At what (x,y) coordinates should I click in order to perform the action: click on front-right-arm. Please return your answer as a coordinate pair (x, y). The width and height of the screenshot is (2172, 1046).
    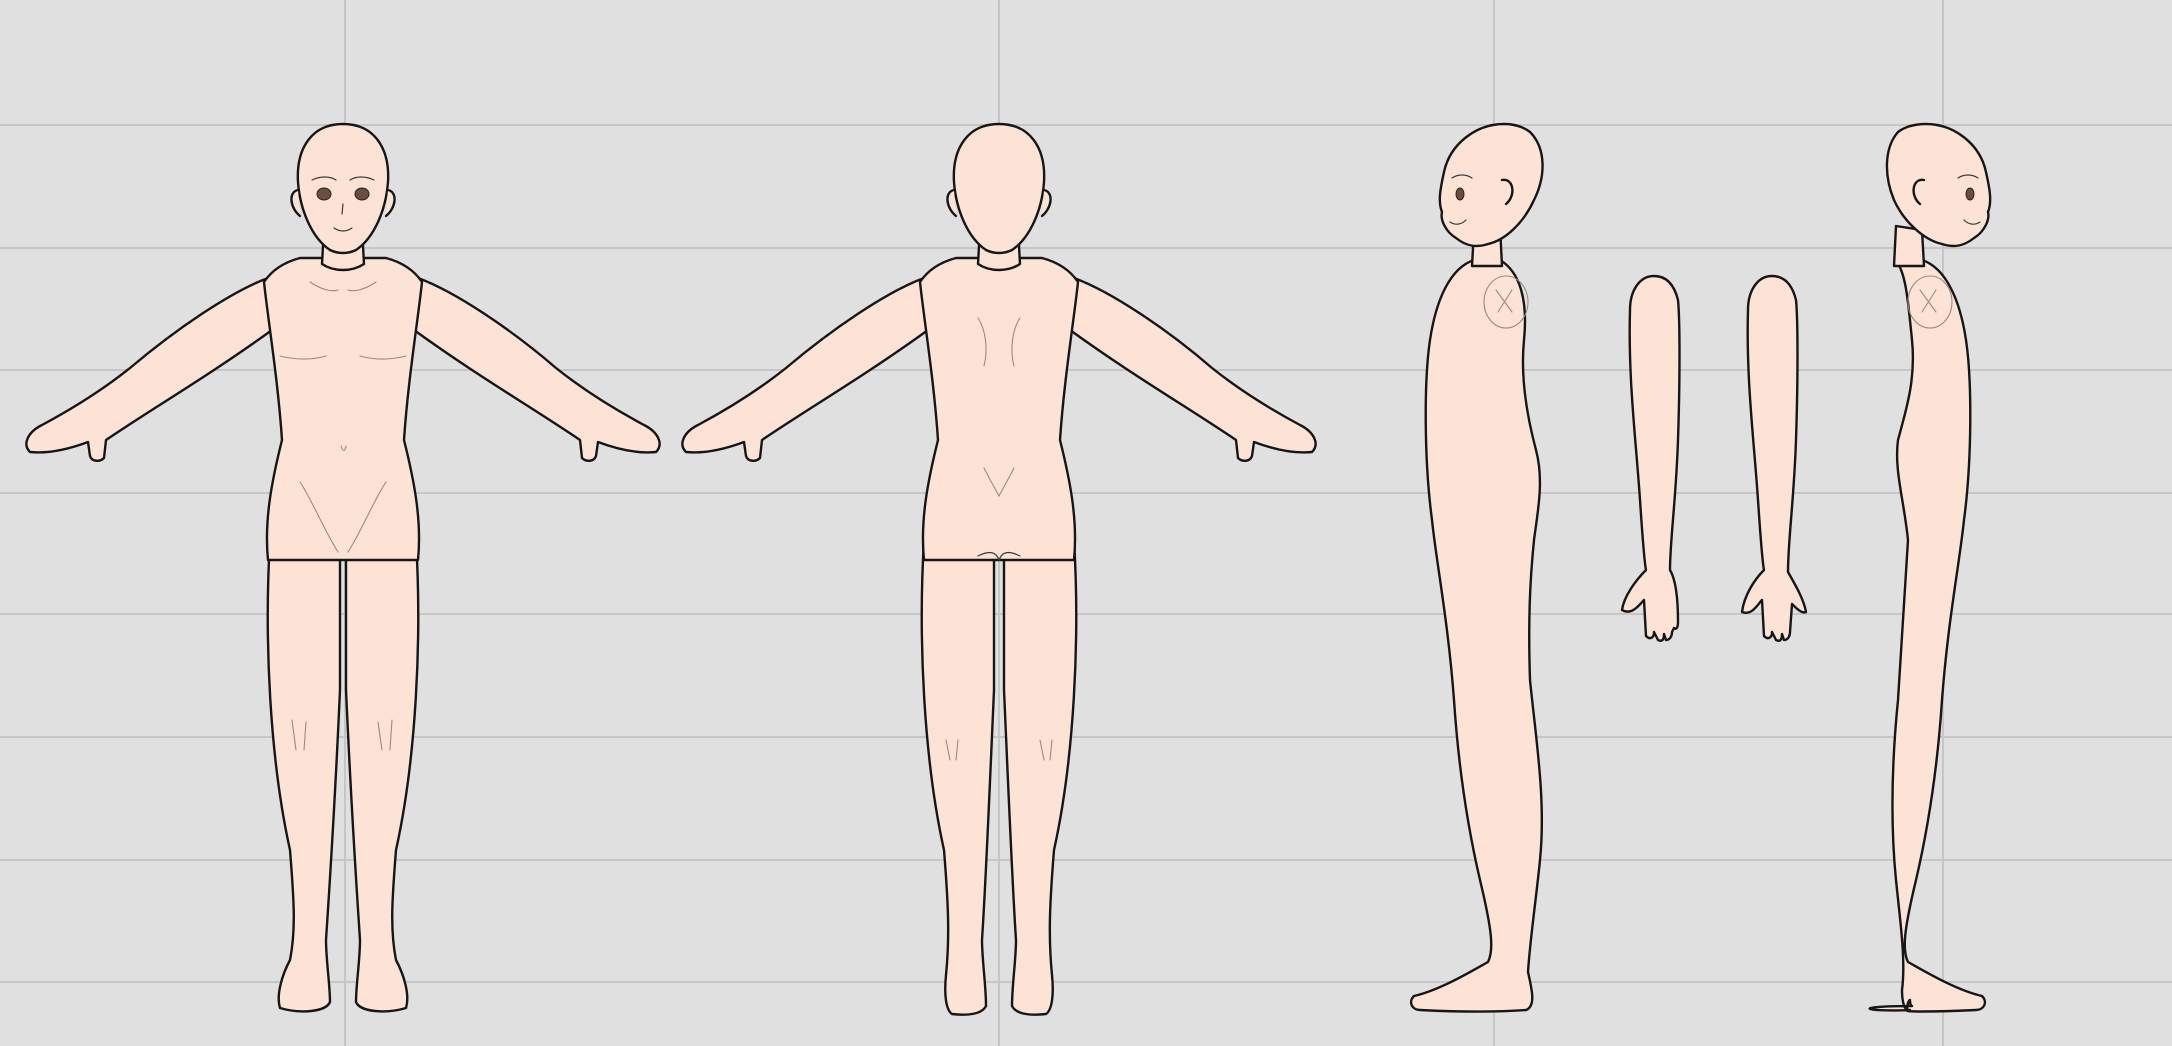
    Looking at the image, I should click on (536, 369).